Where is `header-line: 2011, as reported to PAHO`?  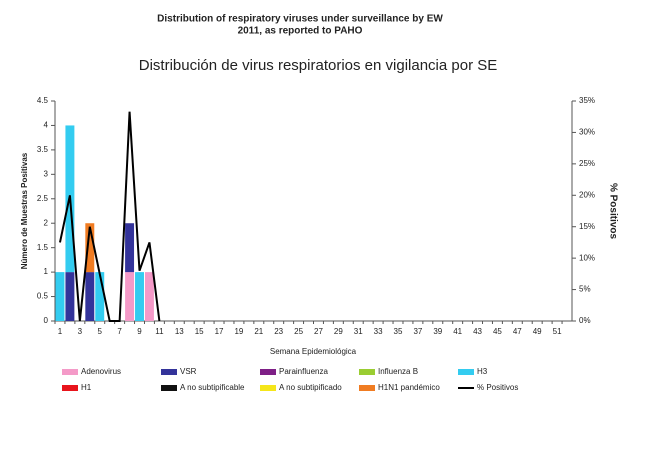 header-line: 2011, as reported to PAHO is located at coordinates (300, 31).